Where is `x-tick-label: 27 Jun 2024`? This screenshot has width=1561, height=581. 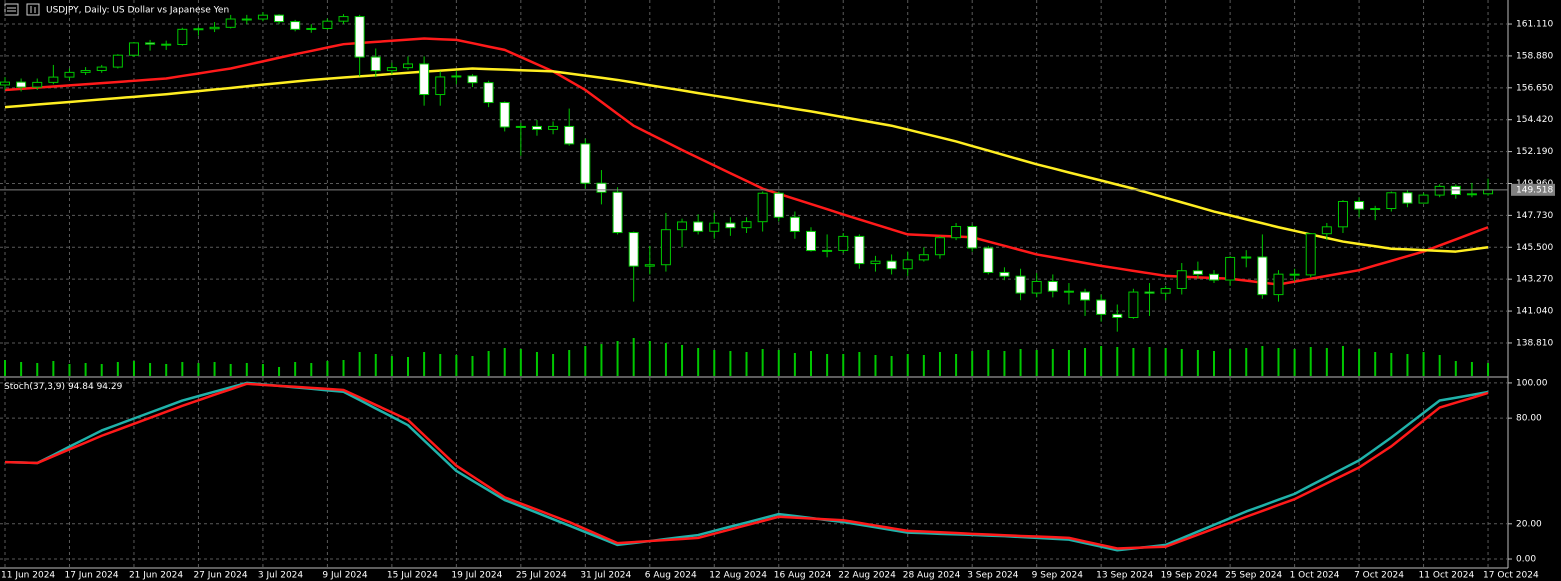
x-tick-label: 27 Jun 2024 is located at coordinates (220, 576).